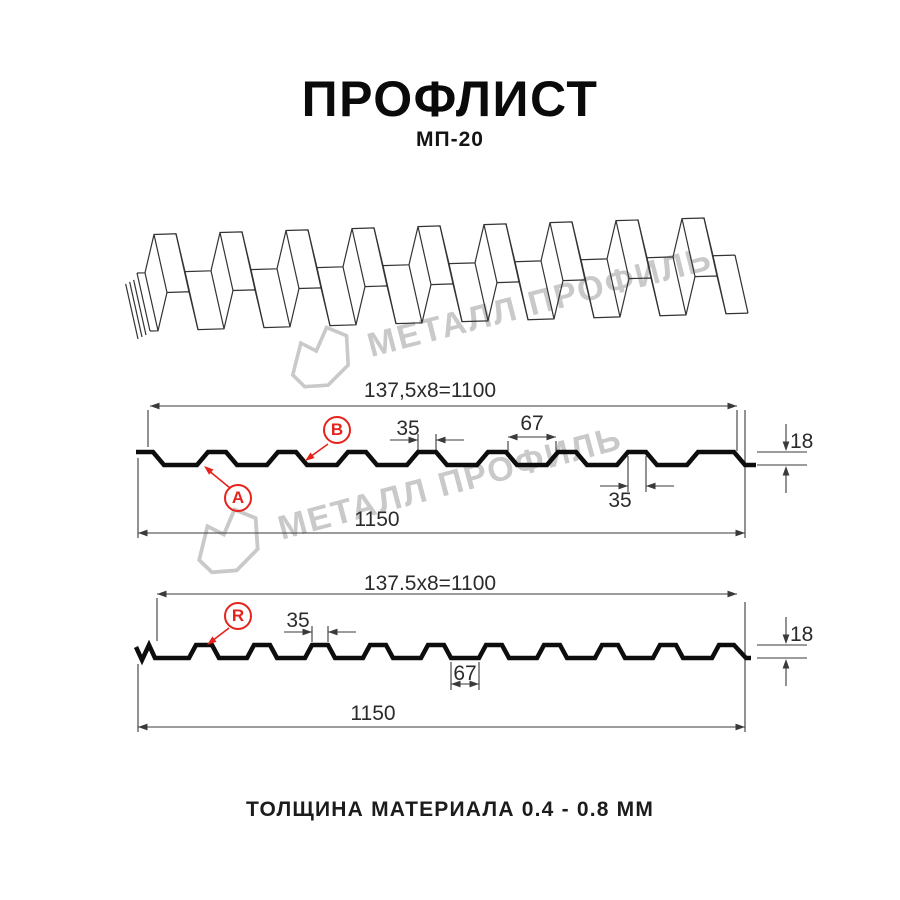 This screenshot has width=900, height=900. What do you see at coordinates (620, 500) in the screenshot?
I see `dim-rib-bottom-width-top: 35` at bounding box center [620, 500].